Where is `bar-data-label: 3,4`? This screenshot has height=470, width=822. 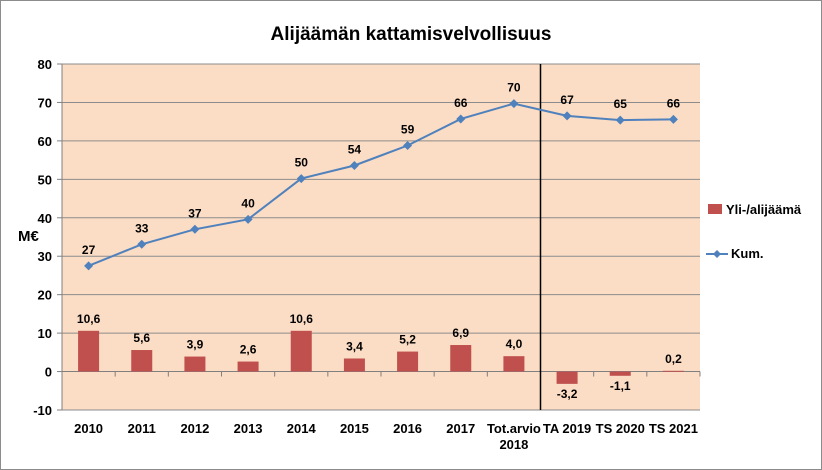 bar-data-label: 3,4 is located at coordinates (354, 346).